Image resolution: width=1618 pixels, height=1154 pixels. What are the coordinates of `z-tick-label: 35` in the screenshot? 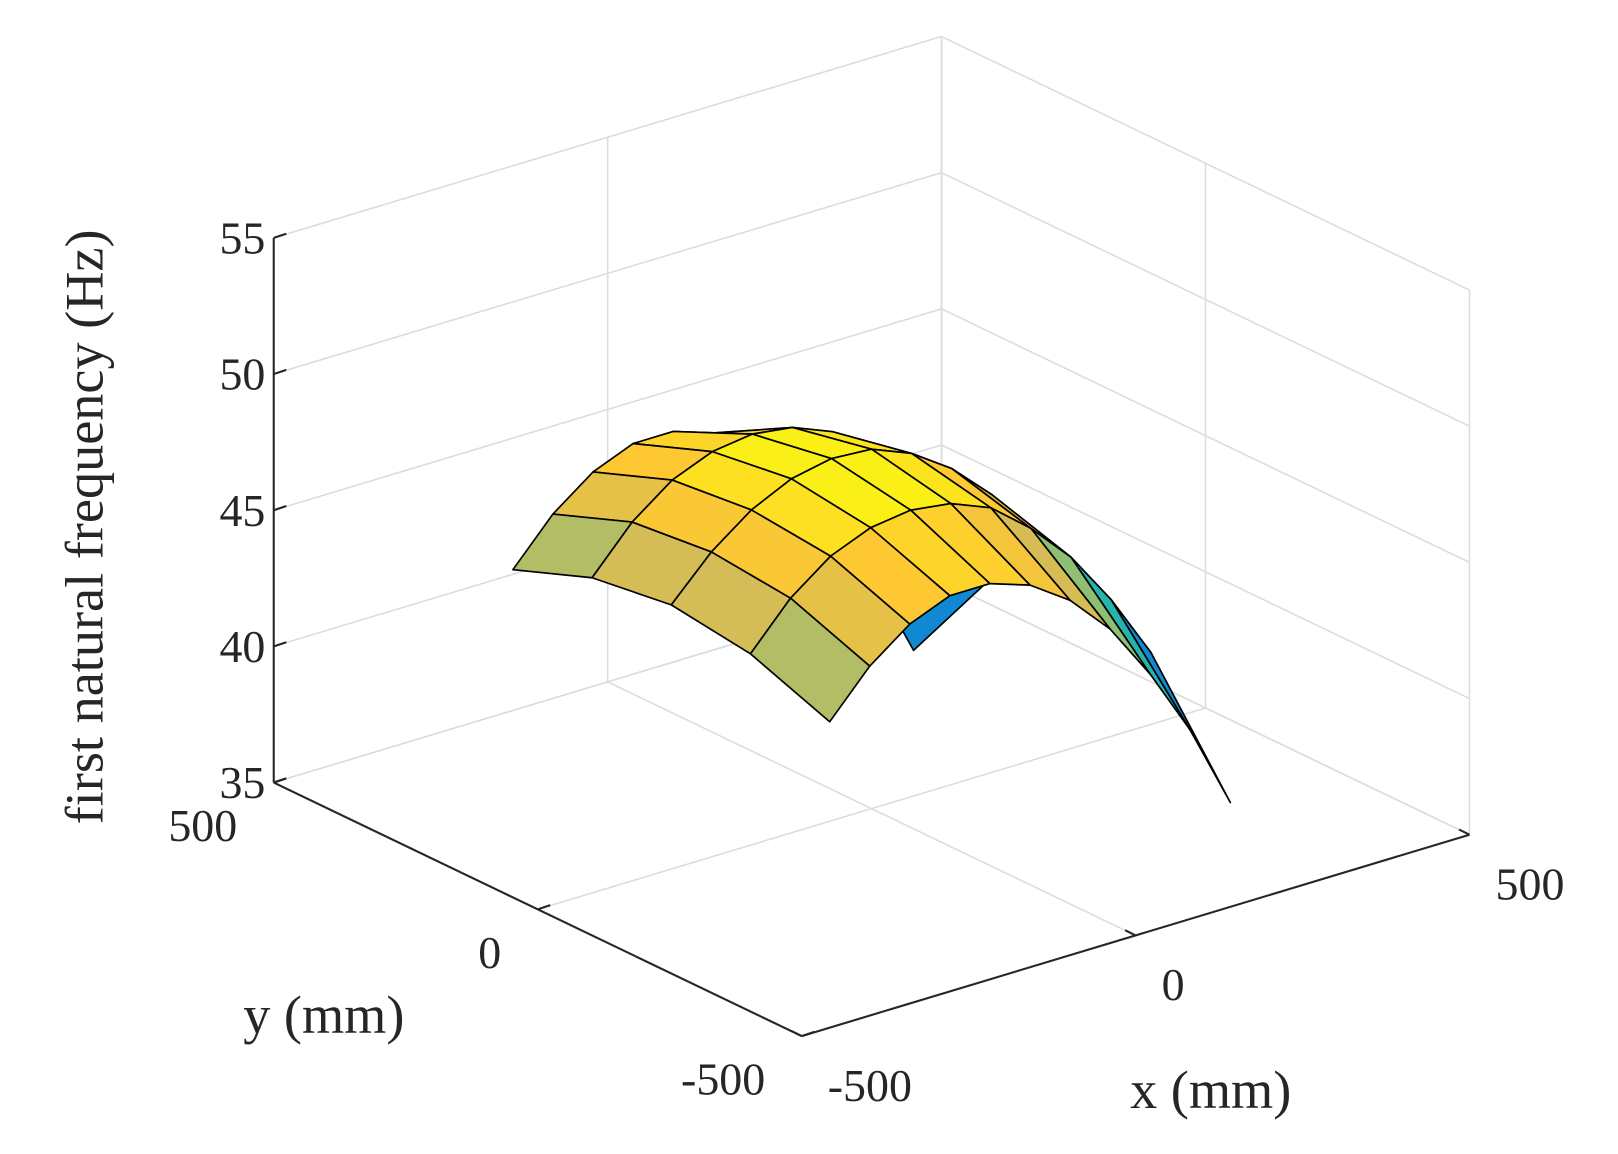 It's located at (242, 782).